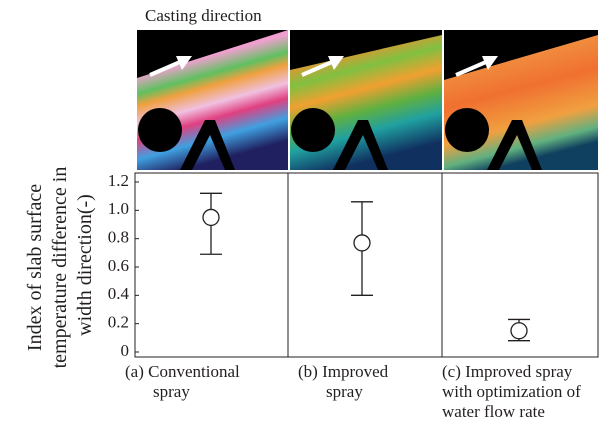 The image size is (616, 423). I want to click on y-axis-label-line: width direction(-), so click(85, 265).